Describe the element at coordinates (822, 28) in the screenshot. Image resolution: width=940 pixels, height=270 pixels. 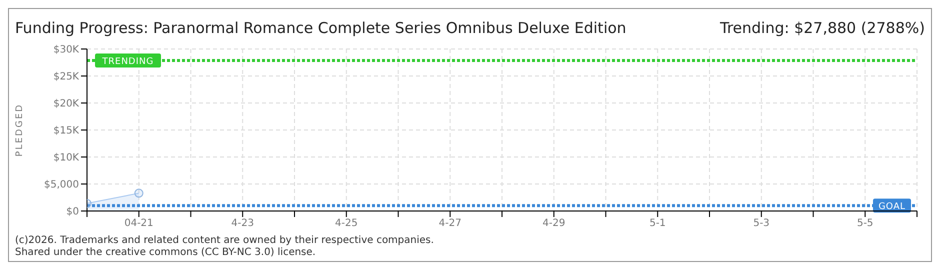
I see `text: Trending: $27,880 (2788%)` at that location.